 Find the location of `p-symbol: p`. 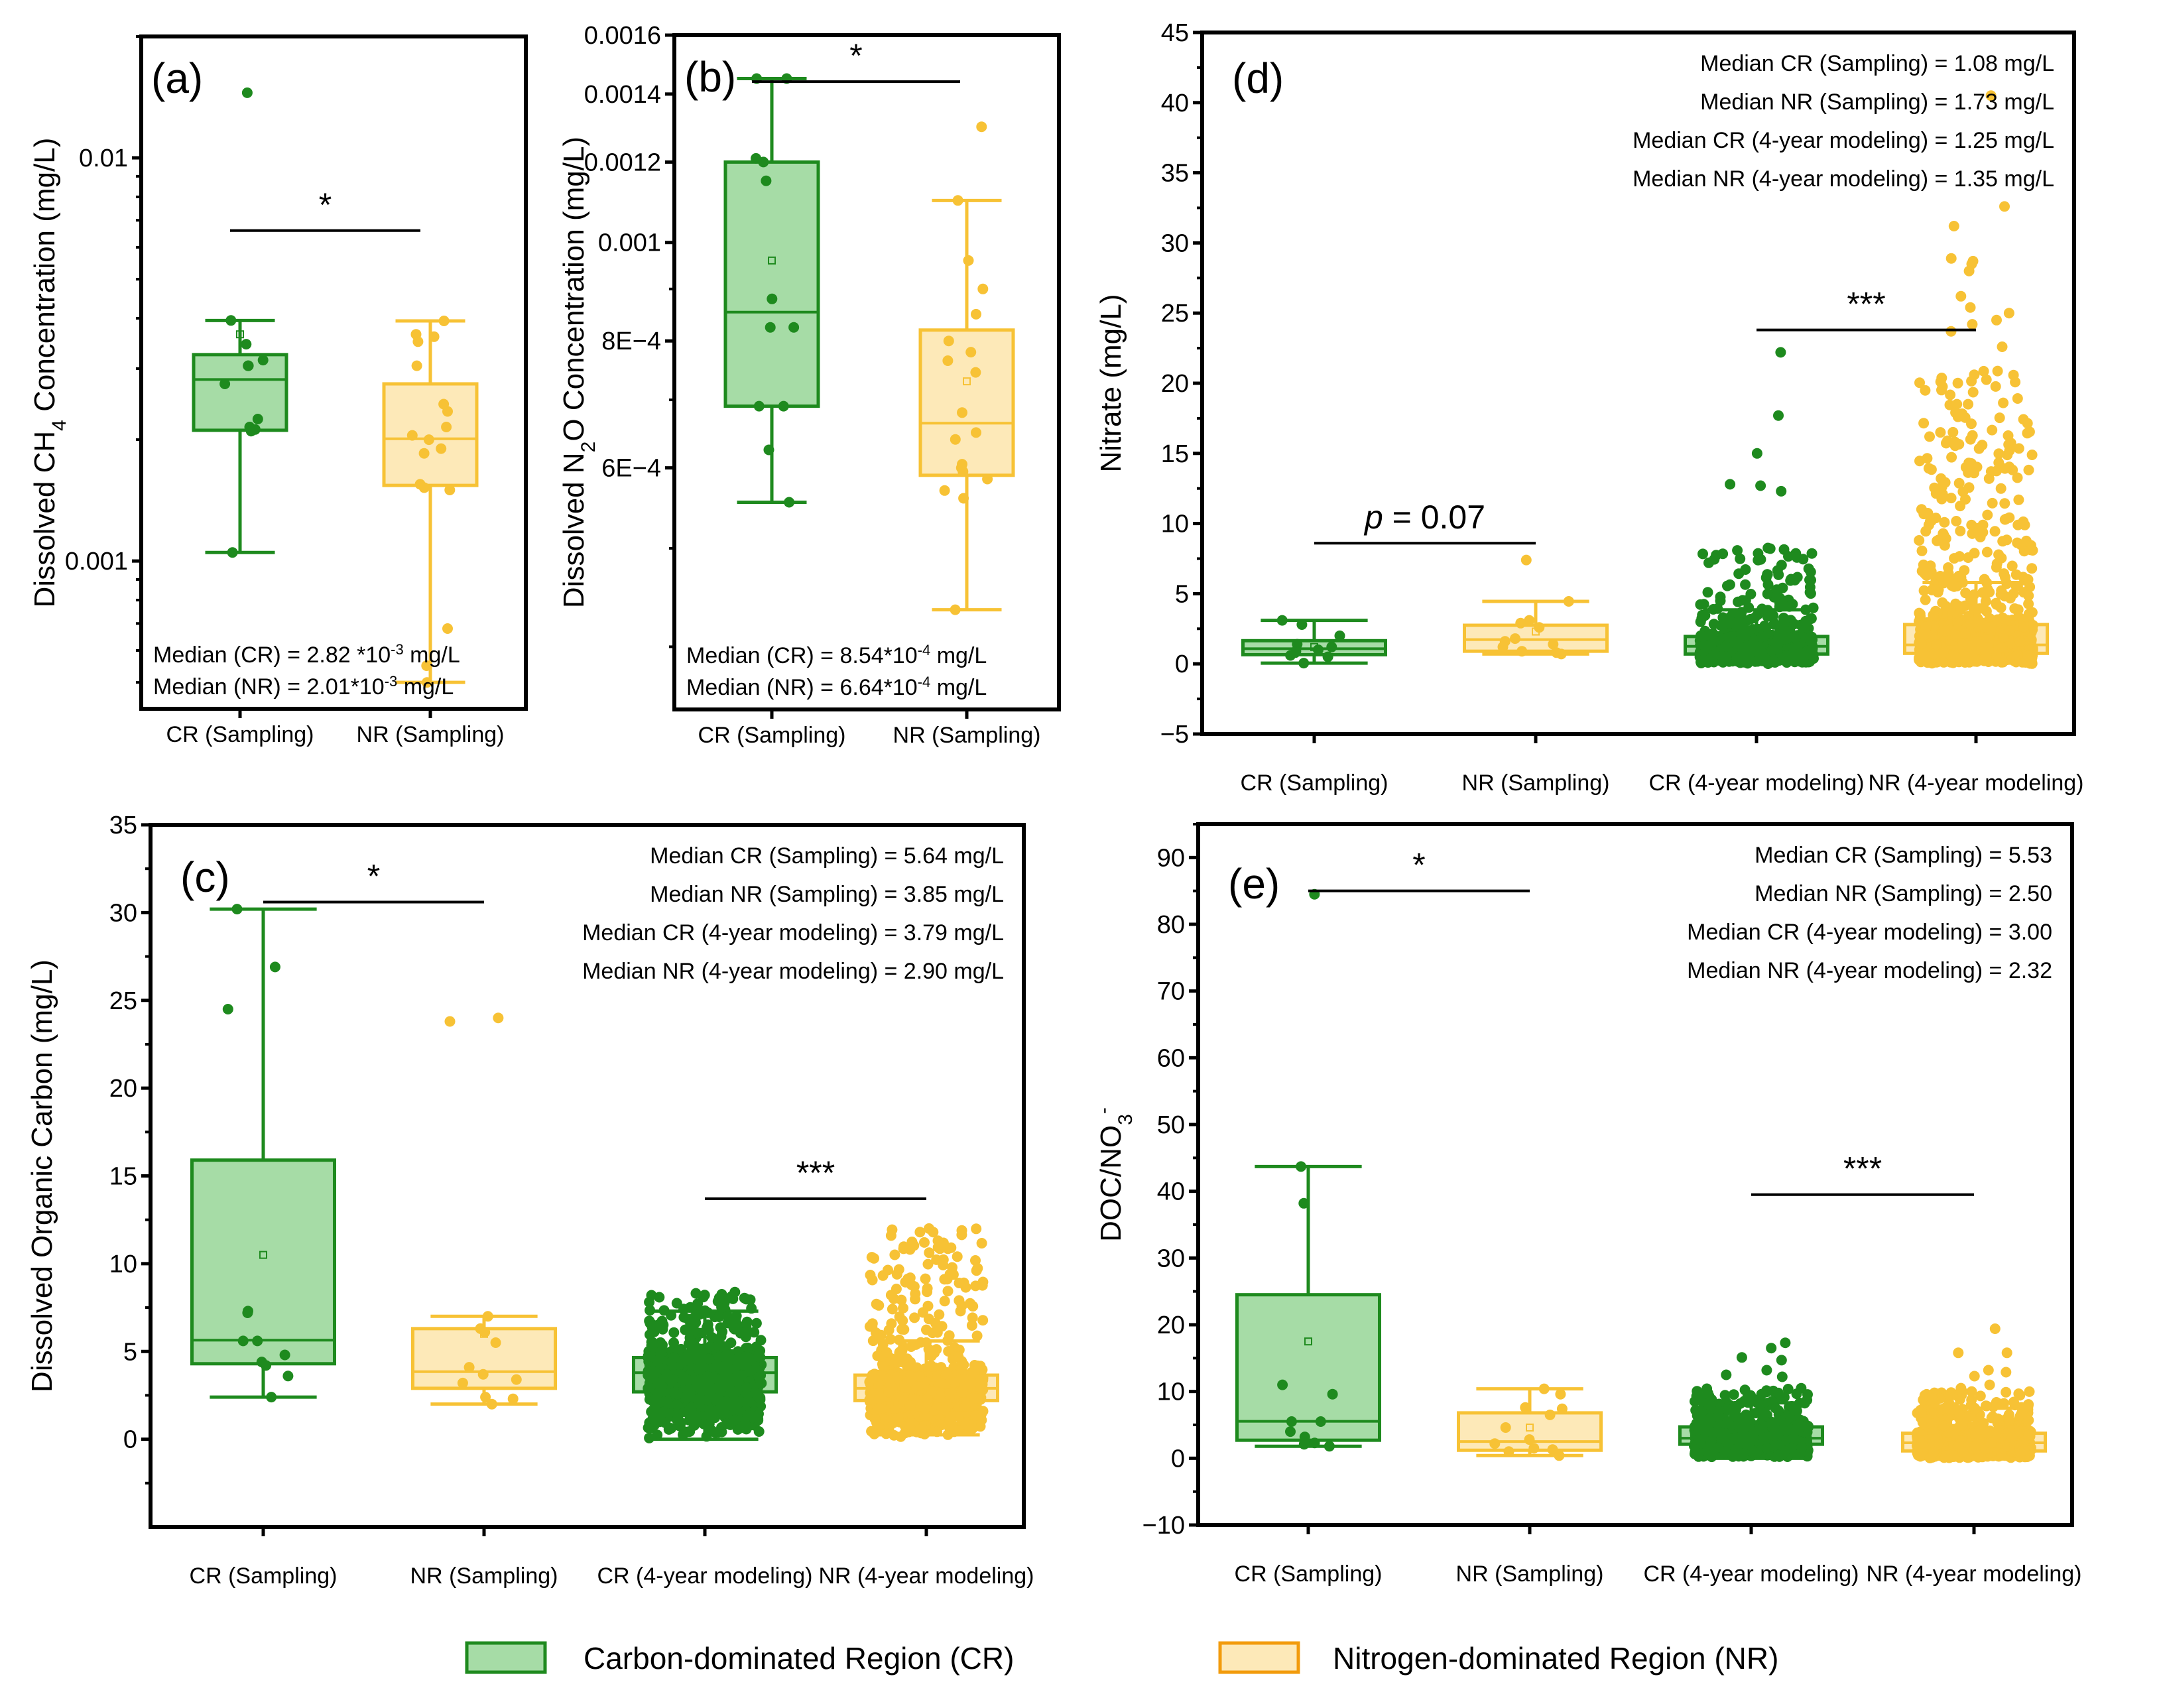

p-symbol: p is located at coordinates (1373, 517).